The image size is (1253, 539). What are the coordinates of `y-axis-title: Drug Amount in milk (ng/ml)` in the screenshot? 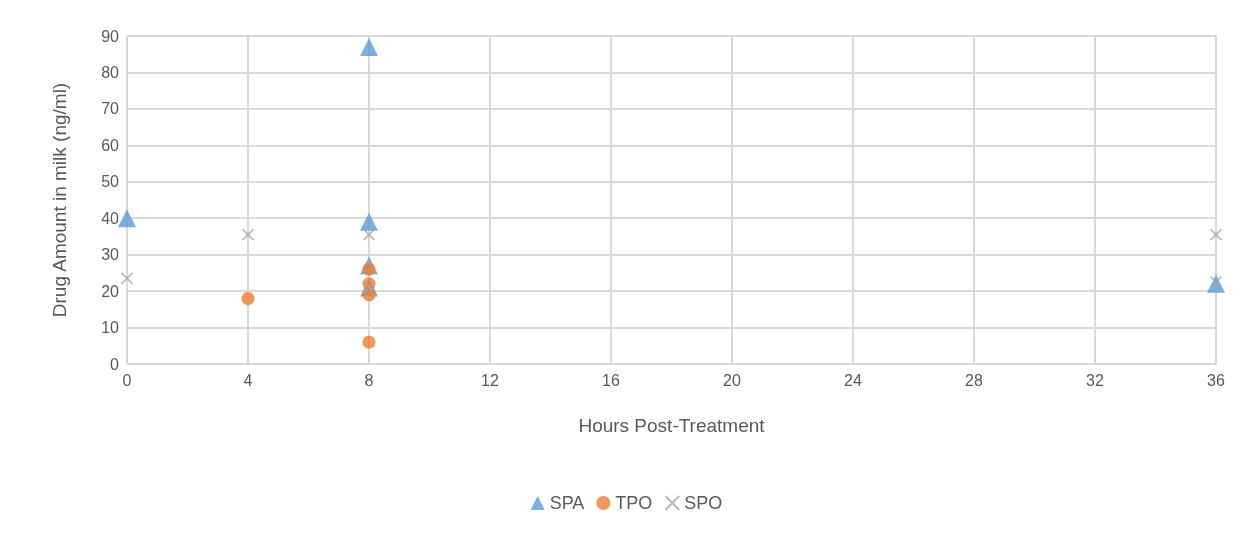 It's located at (59, 200).